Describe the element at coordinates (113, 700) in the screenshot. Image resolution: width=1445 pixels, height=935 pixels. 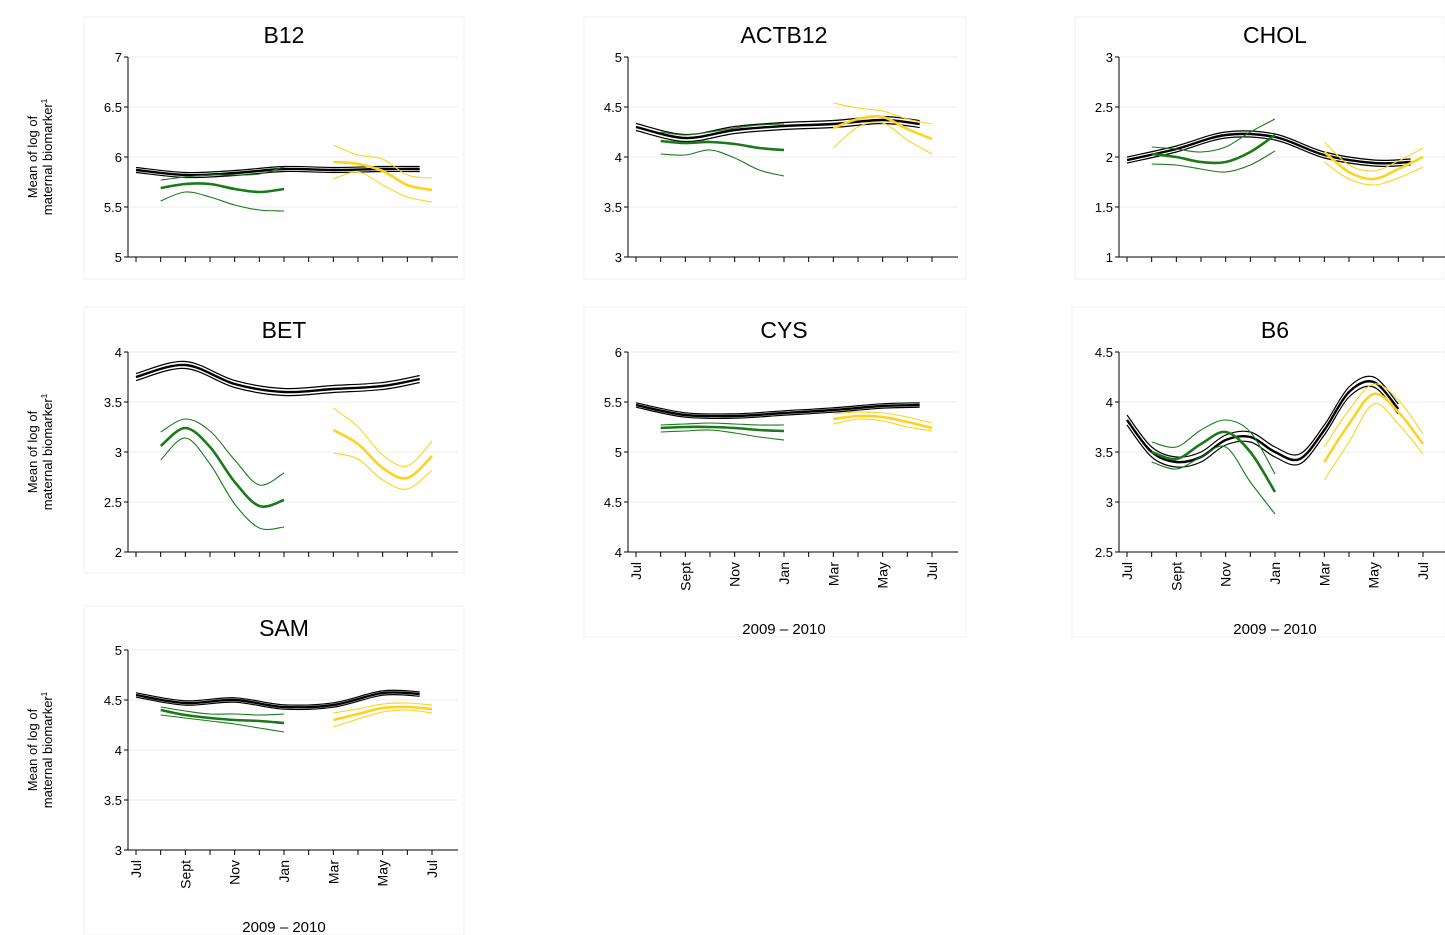
I see `y-tick-label: 4.5` at that location.